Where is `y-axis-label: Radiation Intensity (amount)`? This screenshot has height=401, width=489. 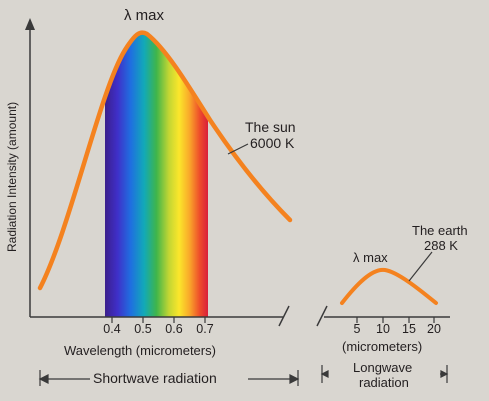
y-axis-label: Radiation Intensity (amount) is located at coordinates (12, 176).